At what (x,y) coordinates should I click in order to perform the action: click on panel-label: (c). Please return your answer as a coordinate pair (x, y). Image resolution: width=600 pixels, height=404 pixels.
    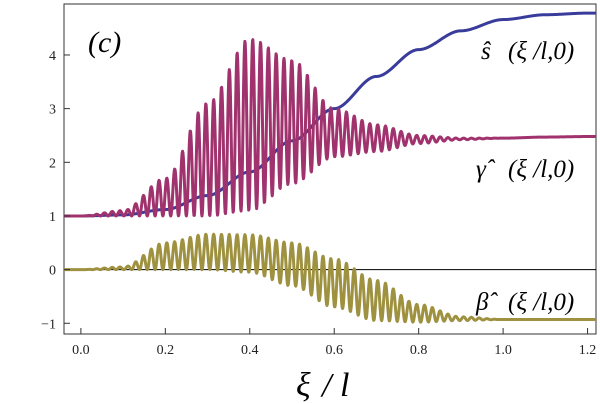
    Looking at the image, I should click on (104, 42).